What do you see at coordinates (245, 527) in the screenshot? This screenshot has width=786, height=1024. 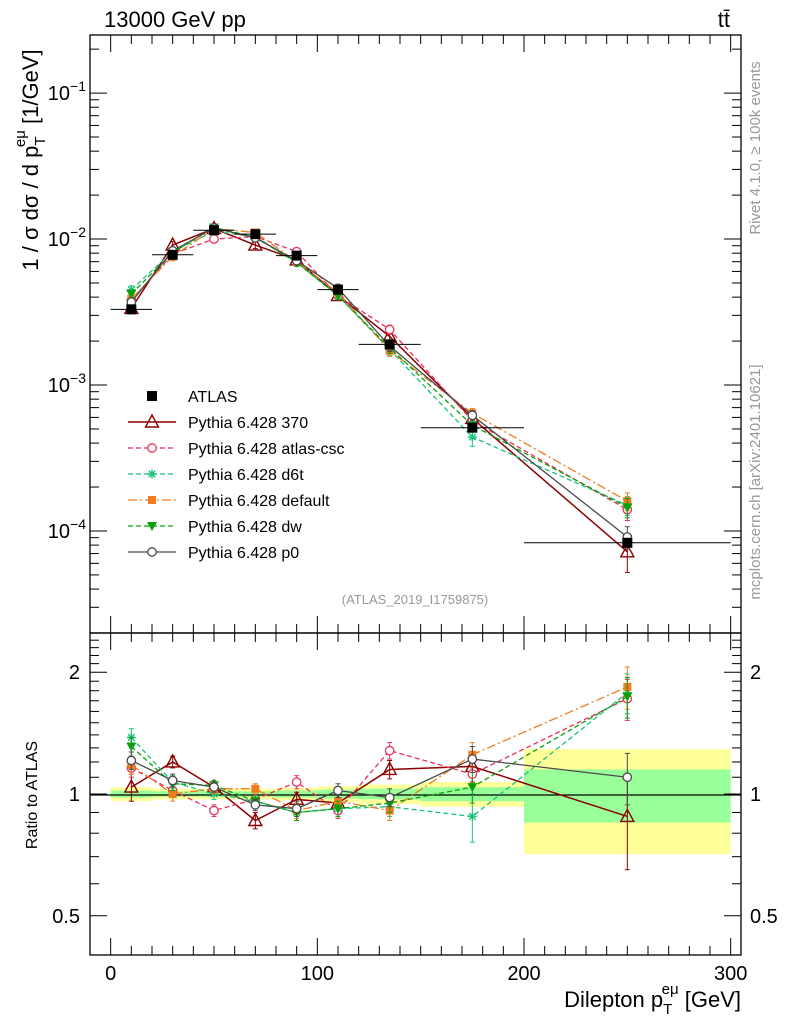 I see `legend-label-dw: Pythia 6.428 dw` at bounding box center [245, 527].